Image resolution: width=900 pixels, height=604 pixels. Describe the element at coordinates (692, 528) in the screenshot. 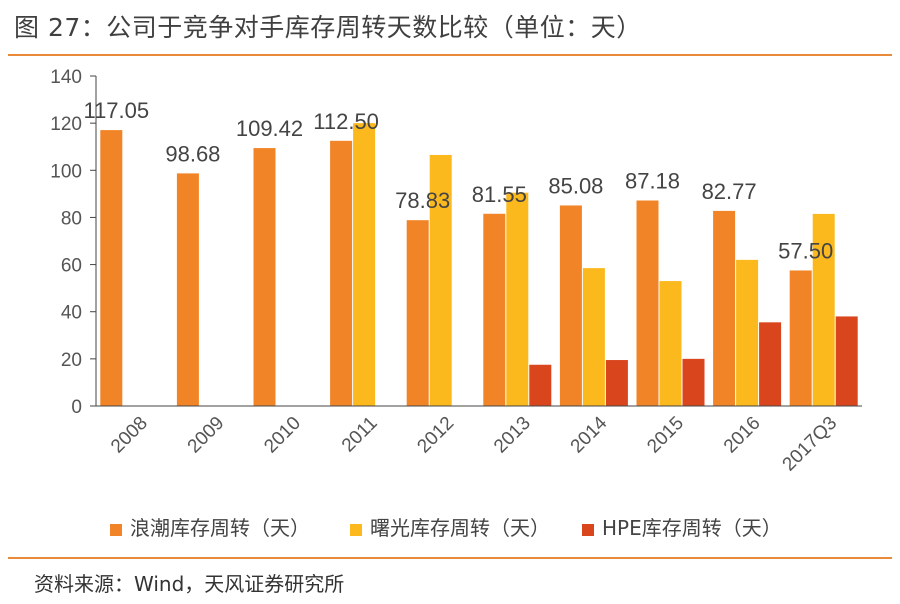

I see `legend-label-3: HPE库存周转（天）` at that location.